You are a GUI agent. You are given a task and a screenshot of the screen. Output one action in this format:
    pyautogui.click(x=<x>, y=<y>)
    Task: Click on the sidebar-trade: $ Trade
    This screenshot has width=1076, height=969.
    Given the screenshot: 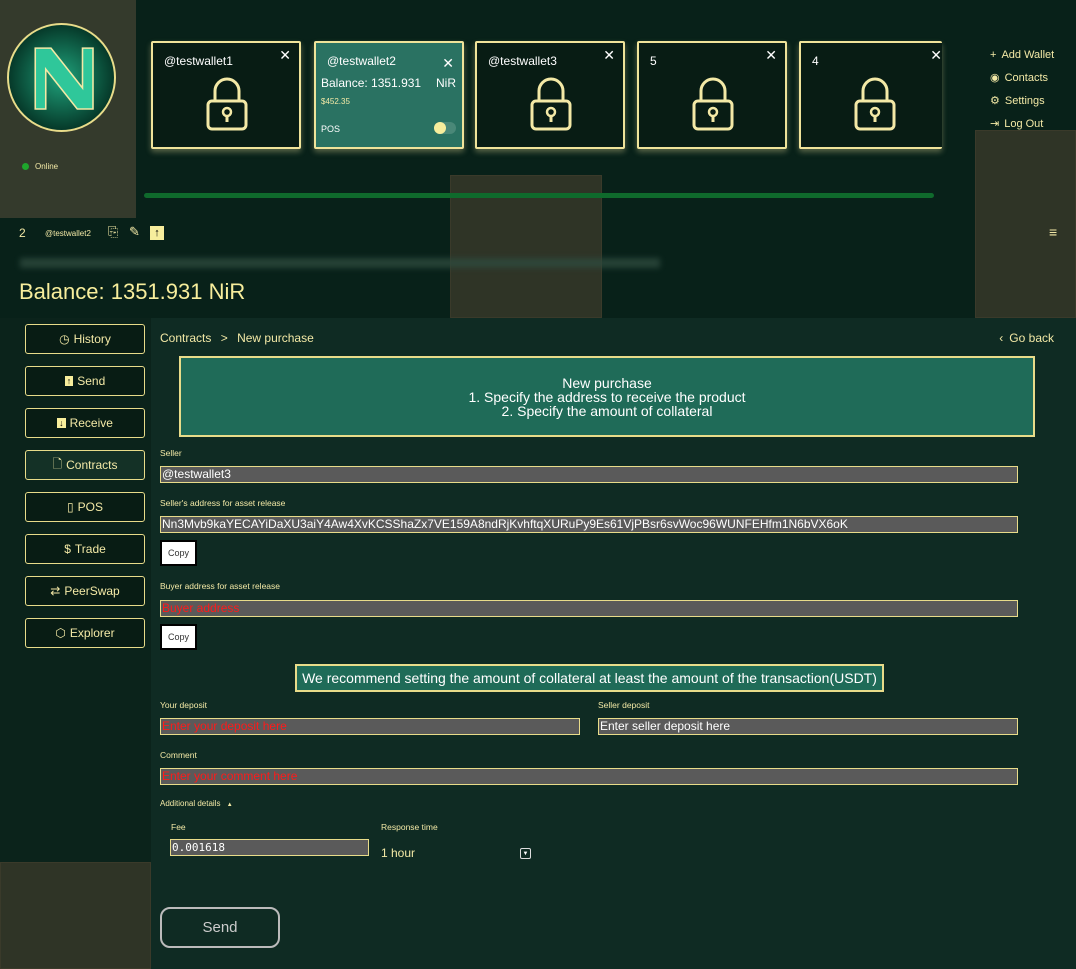 What is the action you would take?
    pyautogui.click(x=85, y=549)
    